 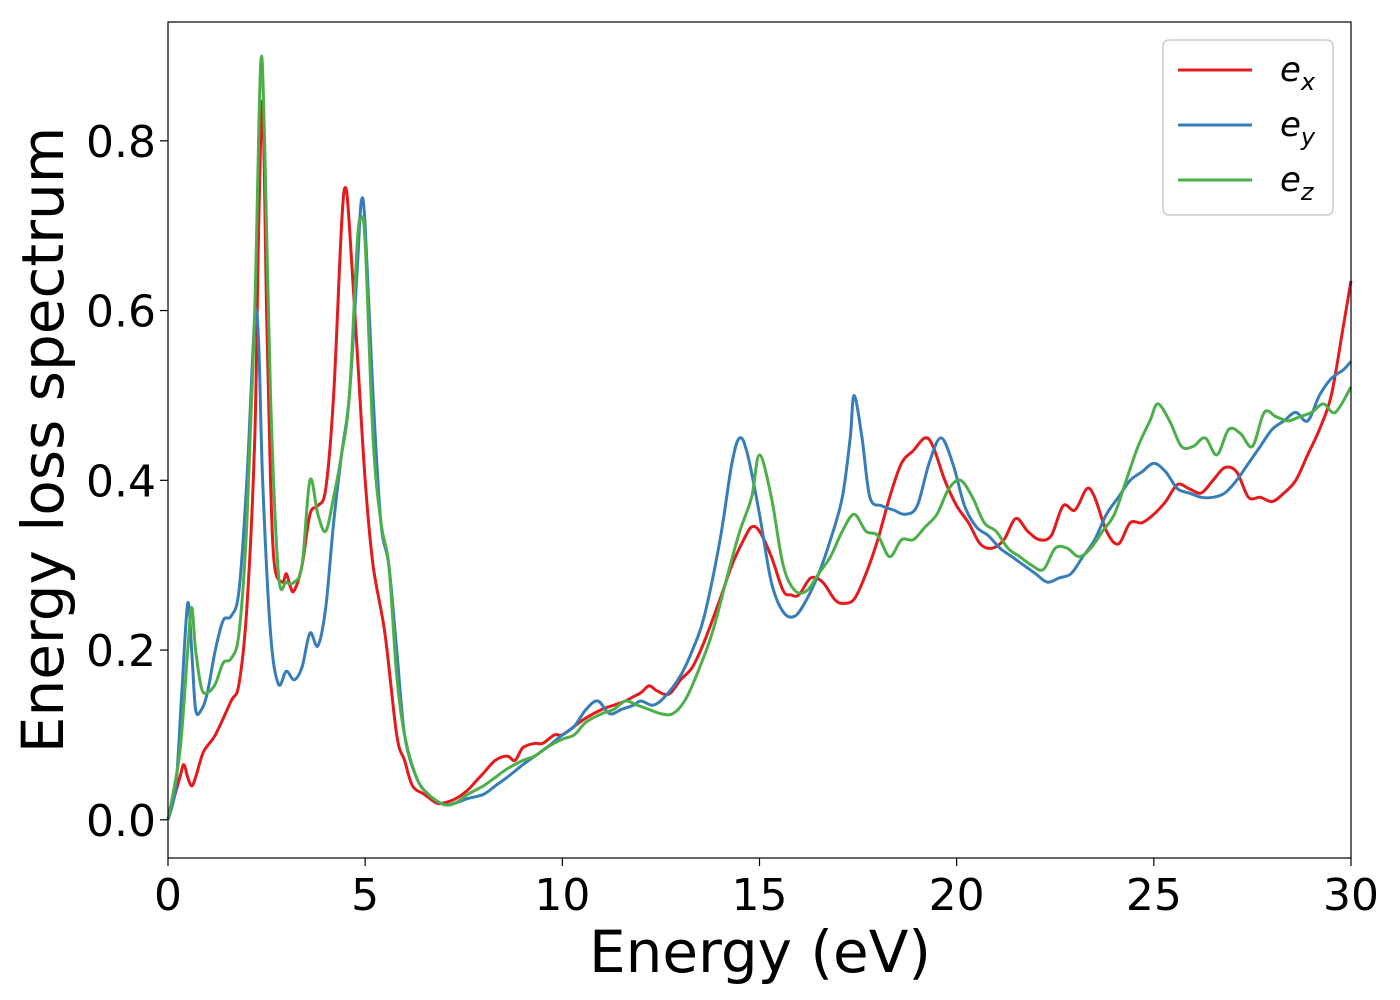 I want to click on legend-box, so click(x=1248, y=127).